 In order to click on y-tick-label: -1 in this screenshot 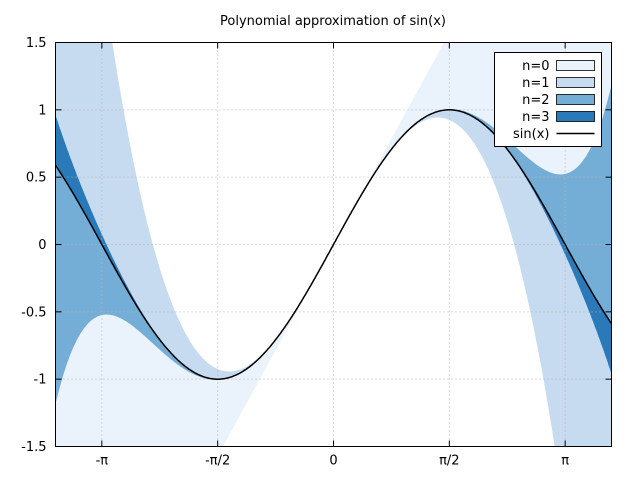, I will do `click(40, 380)`.